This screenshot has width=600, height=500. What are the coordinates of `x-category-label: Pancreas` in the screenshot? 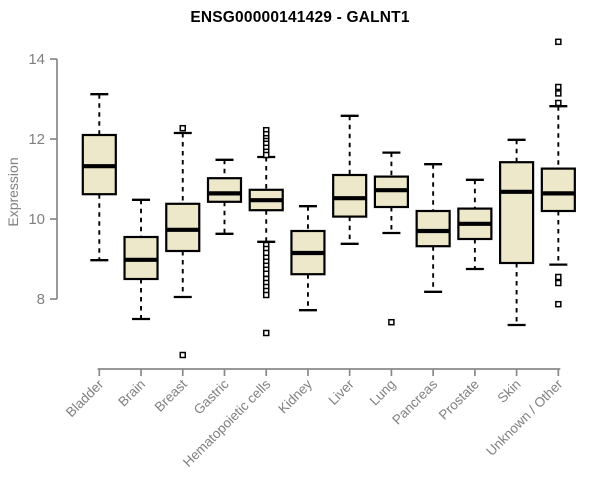 It's located at (414, 401).